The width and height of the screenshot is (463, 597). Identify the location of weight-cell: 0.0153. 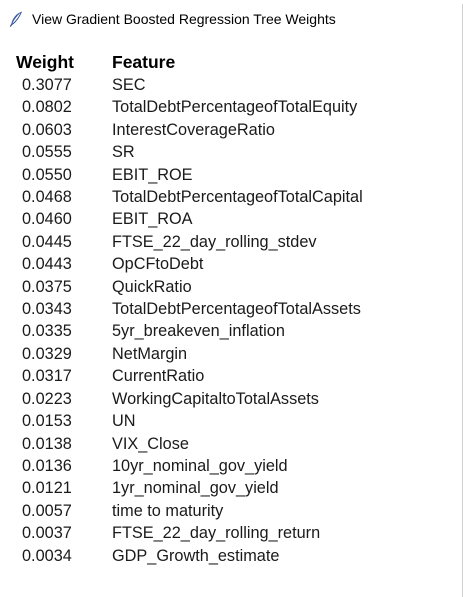
(47, 421).